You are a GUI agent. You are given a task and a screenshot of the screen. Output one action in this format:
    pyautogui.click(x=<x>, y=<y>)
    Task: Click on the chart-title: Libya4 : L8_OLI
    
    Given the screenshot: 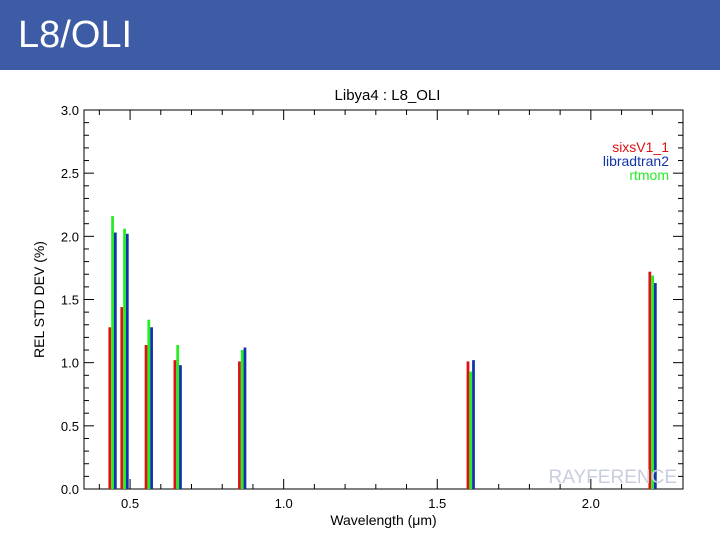 What is the action you would take?
    pyautogui.click(x=388, y=95)
    